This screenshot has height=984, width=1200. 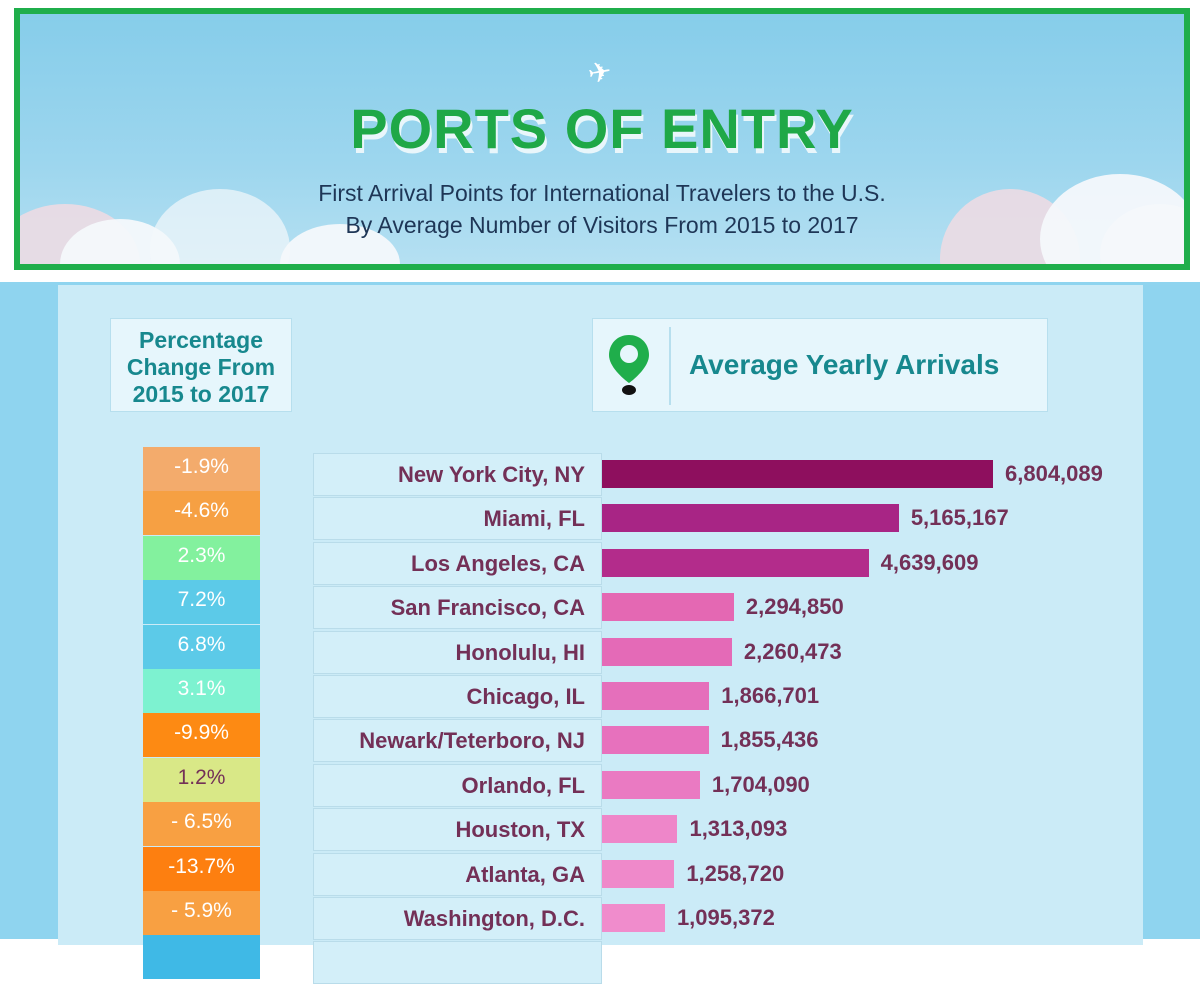 I want to click on value-label: 6,804,089, so click(x=1054, y=473).